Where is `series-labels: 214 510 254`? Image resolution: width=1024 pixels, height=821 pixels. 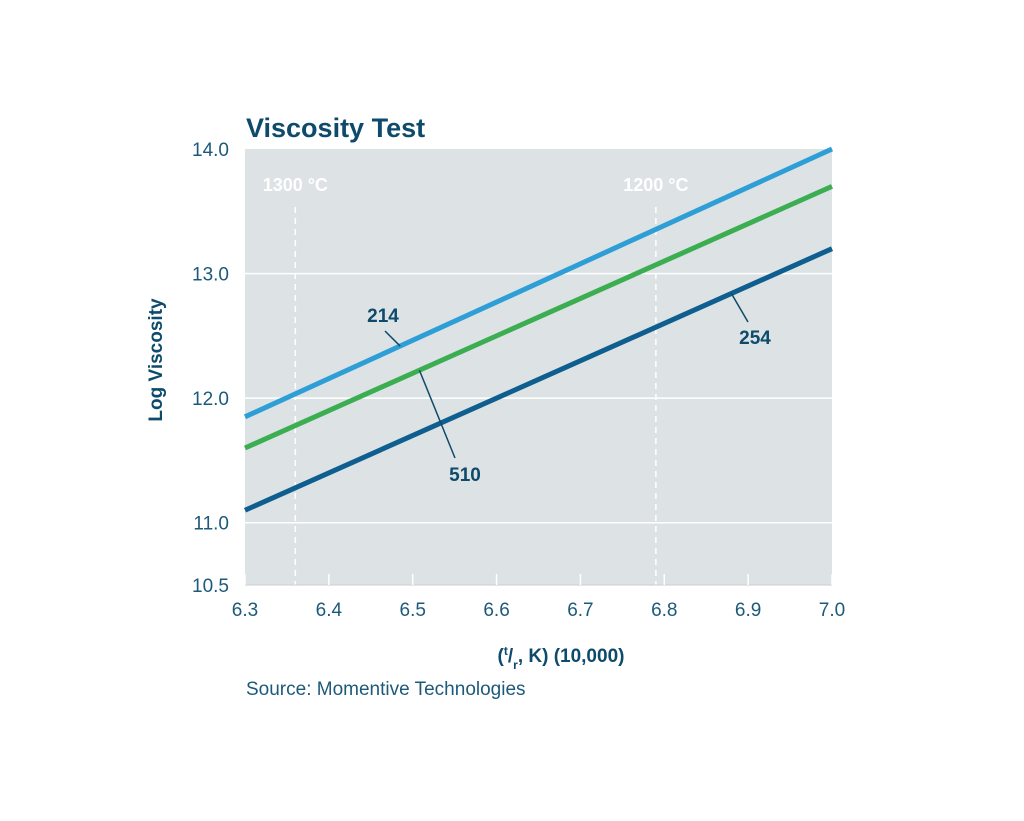 series-labels: 214 510 254 is located at coordinates (569, 389).